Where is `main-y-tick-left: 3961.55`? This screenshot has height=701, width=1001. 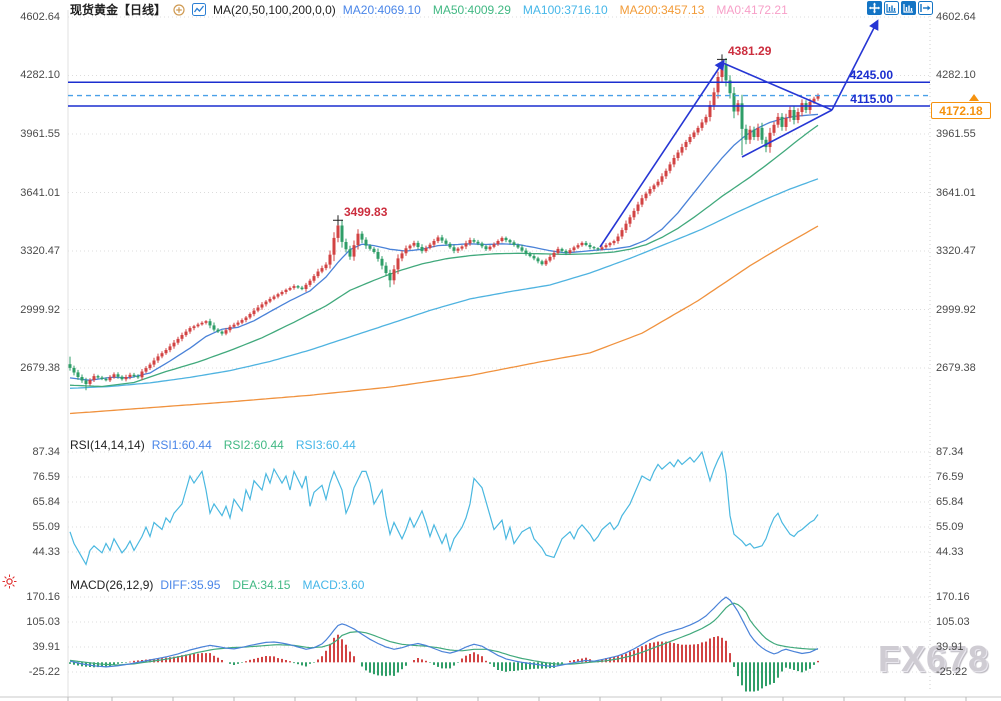
main-y-tick-left: 3961.55 is located at coordinates (40, 134).